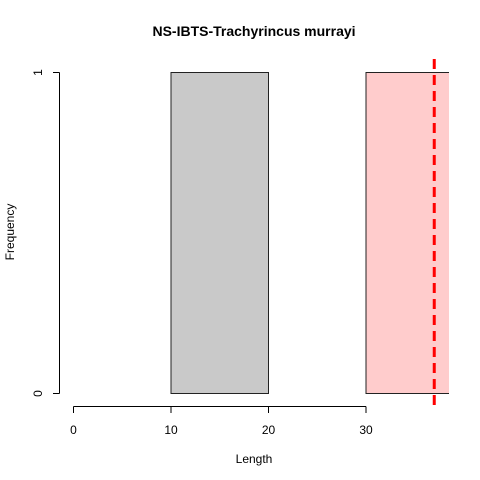 This screenshot has width=480, height=480. Describe the element at coordinates (171, 430) in the screenshot. I see `x-tick-label: 10` at that location.